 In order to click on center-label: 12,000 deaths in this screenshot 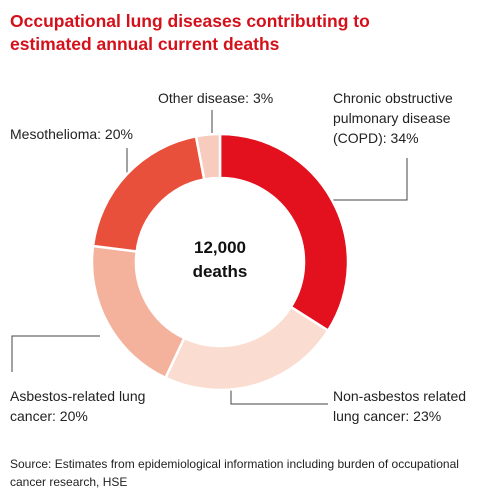, I will do `click(220, 259)`.